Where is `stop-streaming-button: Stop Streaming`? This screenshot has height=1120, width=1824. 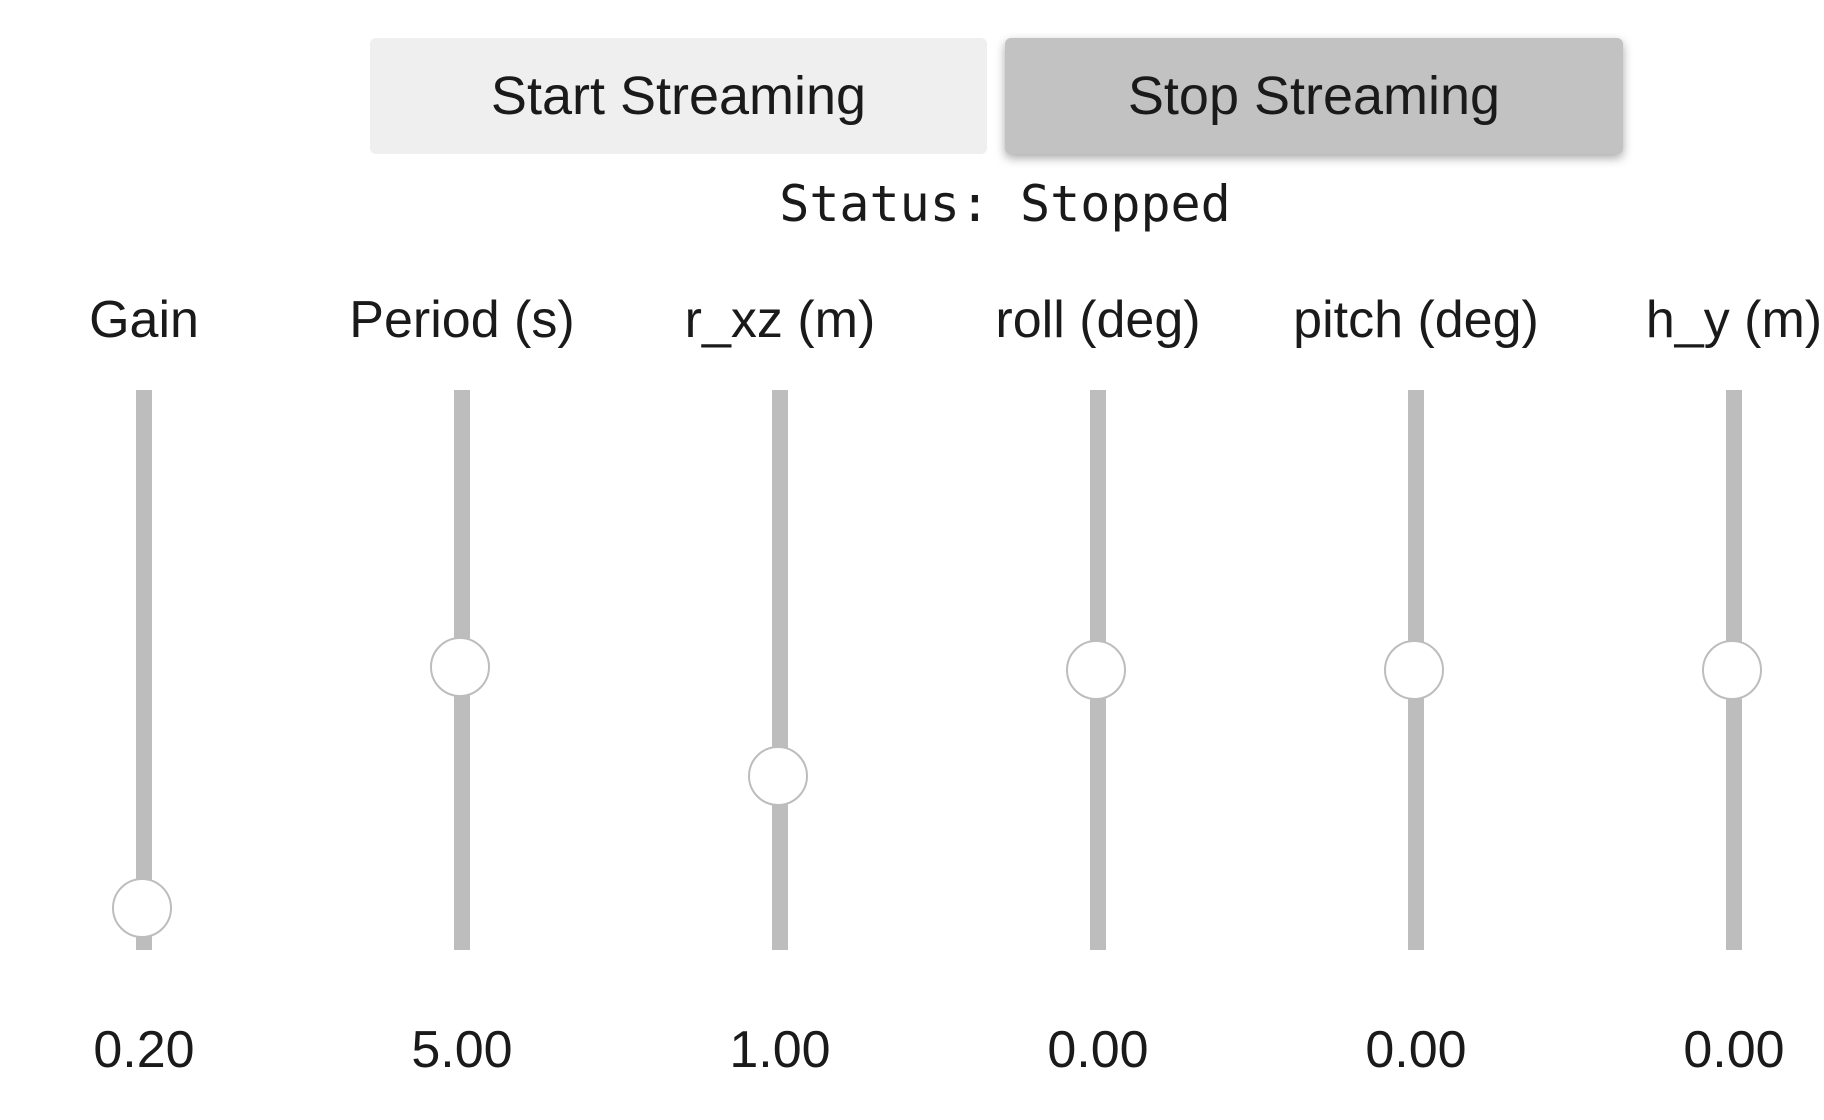 stop-streaming-button: Stop Streaming is located at coordinates (1314, 96).